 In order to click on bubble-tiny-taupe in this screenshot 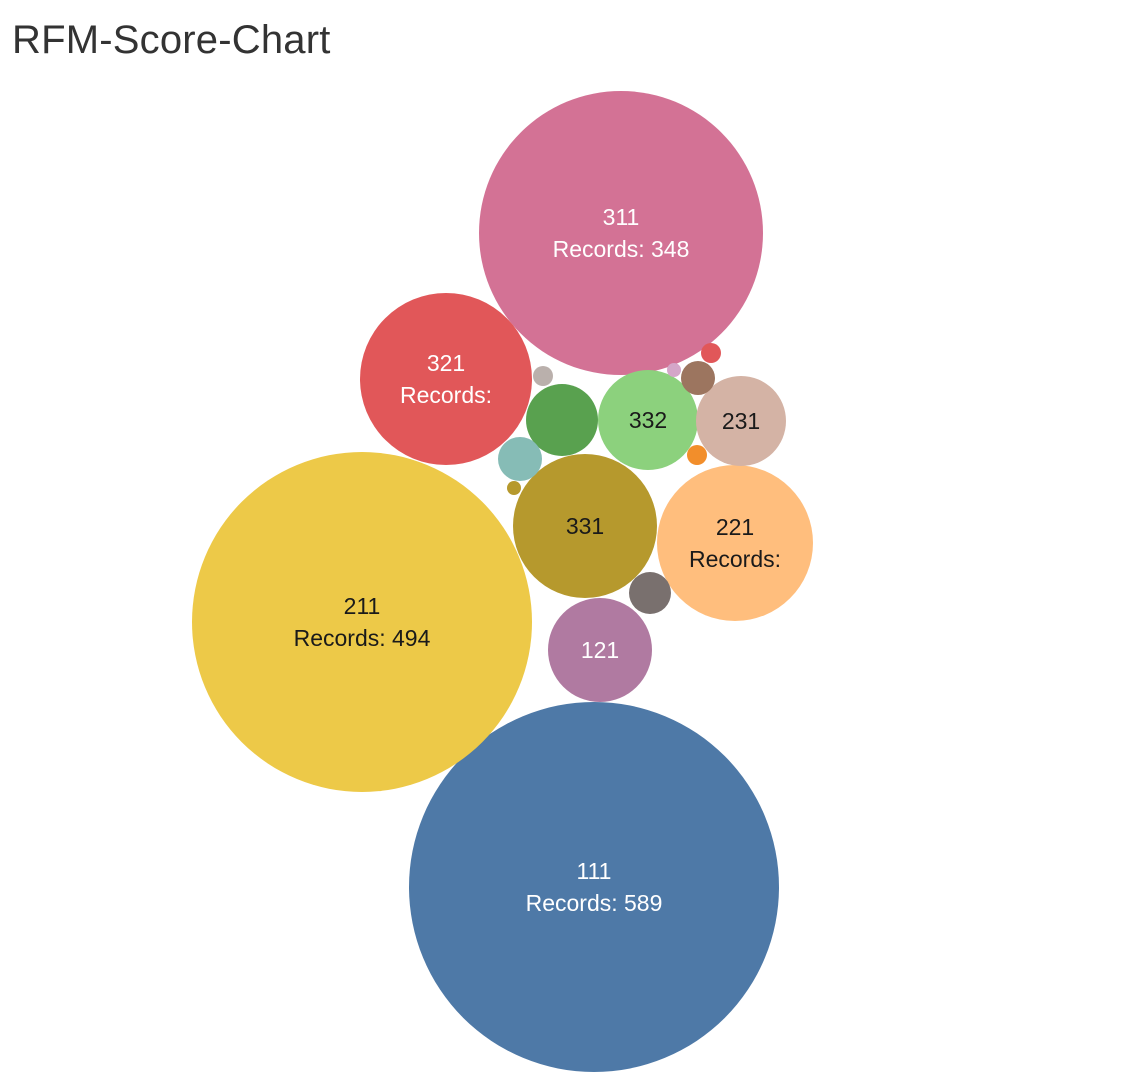, I will do `click(543, 376)`.